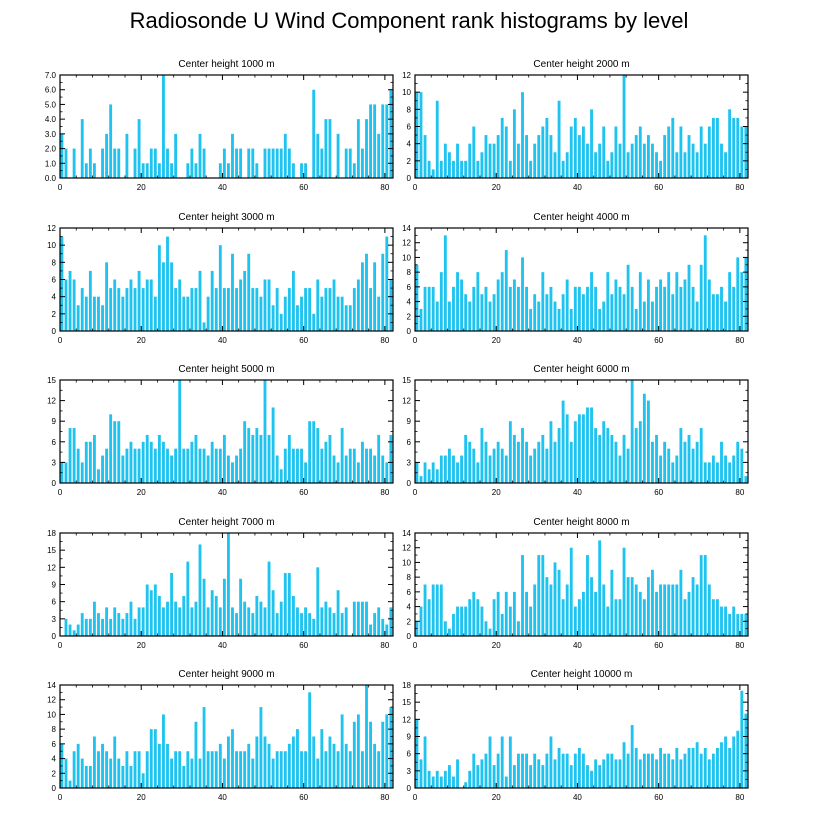  What do you see at coordinates (384, 340) in the screenshot?
I see `x-tick-label: 80` at bounding box center [384, 340].